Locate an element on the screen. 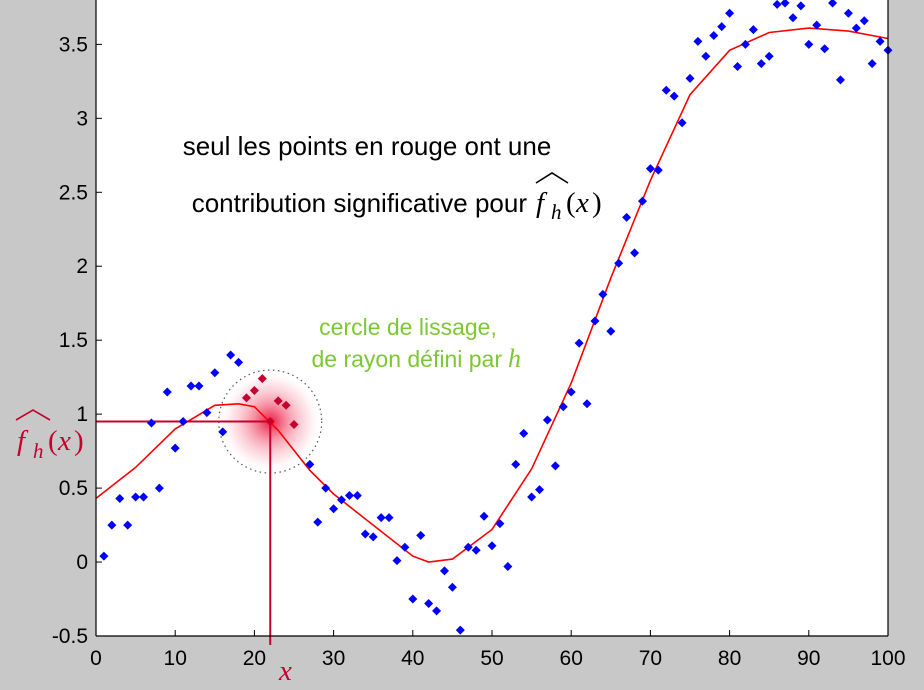 This screenshot has width=924, height=690. x-tick-label: 90 is located at coordinates (808, 658).